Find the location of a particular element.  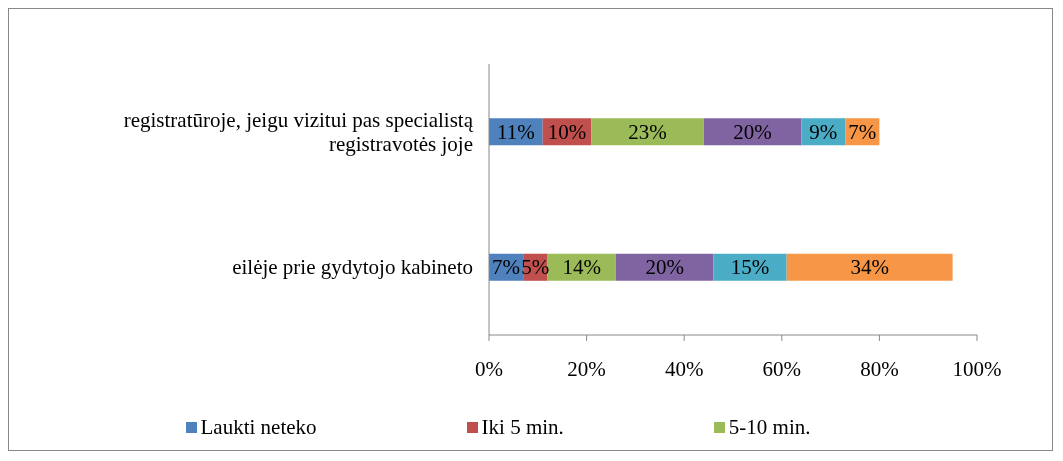

legend-label: Laukti neteko is located at coordinates (258, 427).